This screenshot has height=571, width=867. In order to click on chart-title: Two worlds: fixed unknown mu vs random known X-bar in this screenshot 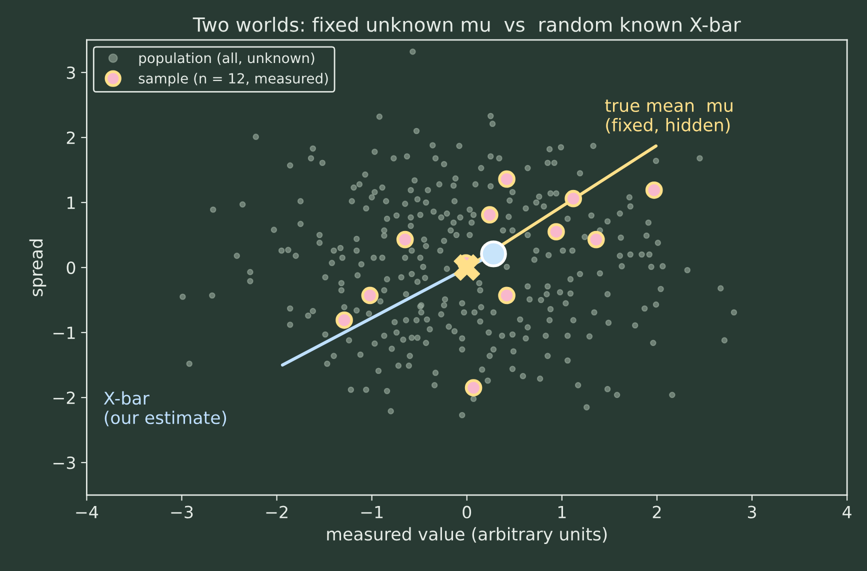, I will do `click(466, 24)`.